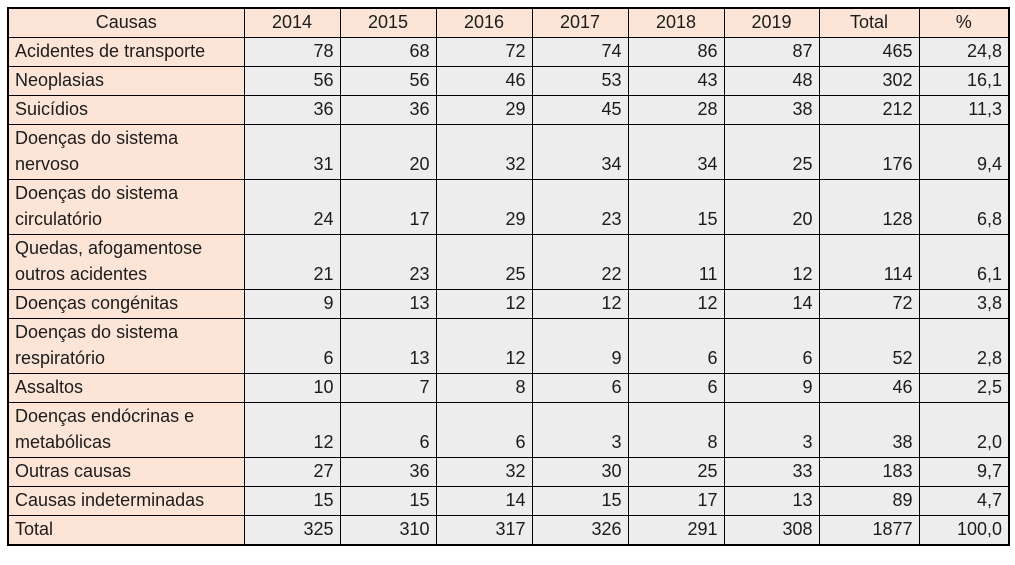 This screenshot has height=565, width=1015. Describe the element at coordinates (388, 388) in the screenshot. I see `value-cell: 7` at that location.